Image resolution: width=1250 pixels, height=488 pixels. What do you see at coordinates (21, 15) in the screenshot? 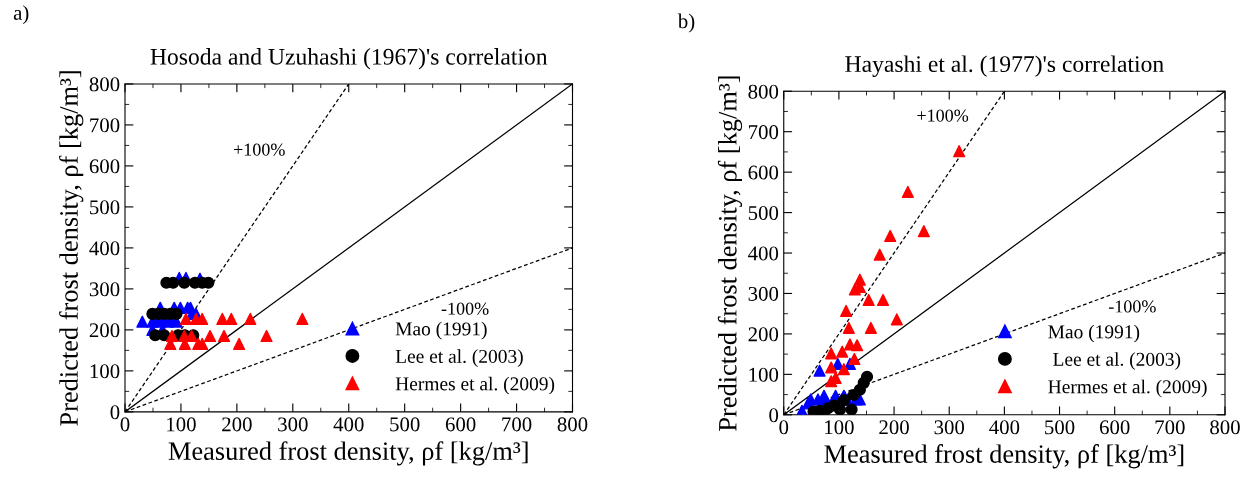
I see `text: a)` at bounding box center [21, 15].